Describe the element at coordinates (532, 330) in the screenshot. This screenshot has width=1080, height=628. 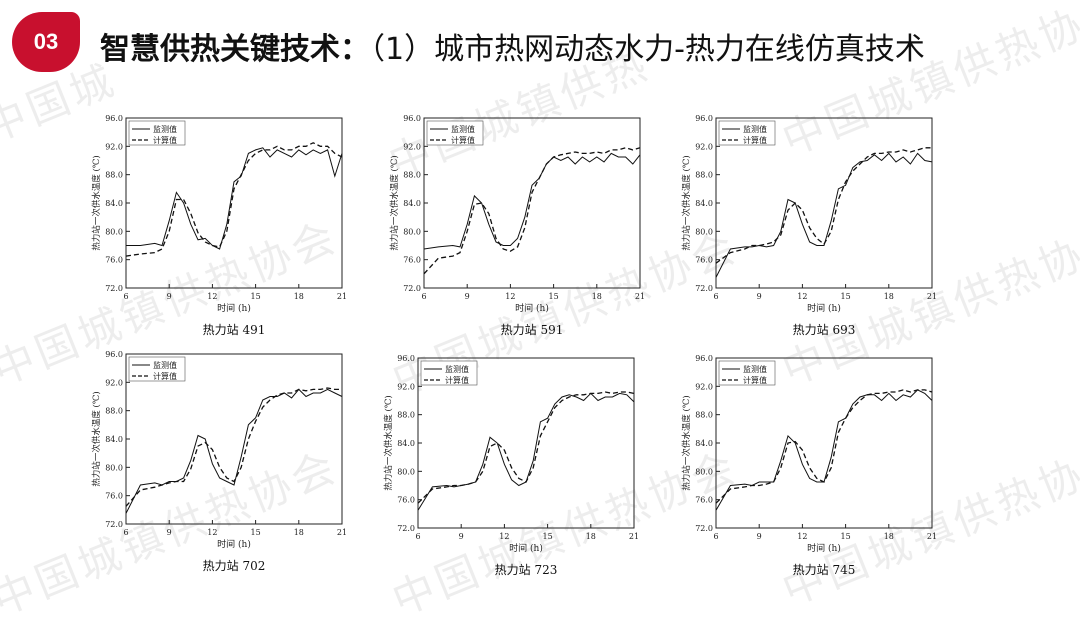
I see `chart-title: 热力站 591` at that location.